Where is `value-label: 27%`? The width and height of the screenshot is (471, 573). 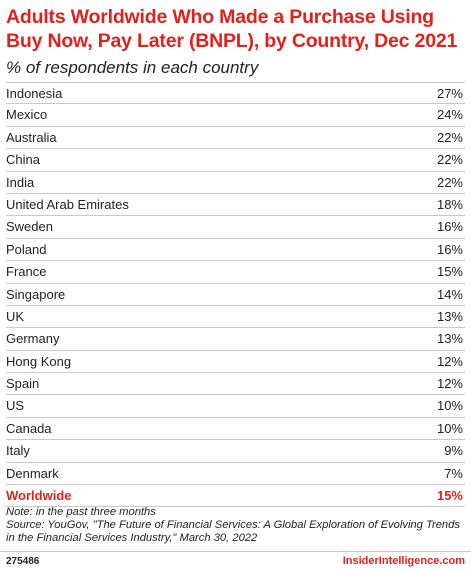 value-label: 27% is located at coordinates (449, 93).